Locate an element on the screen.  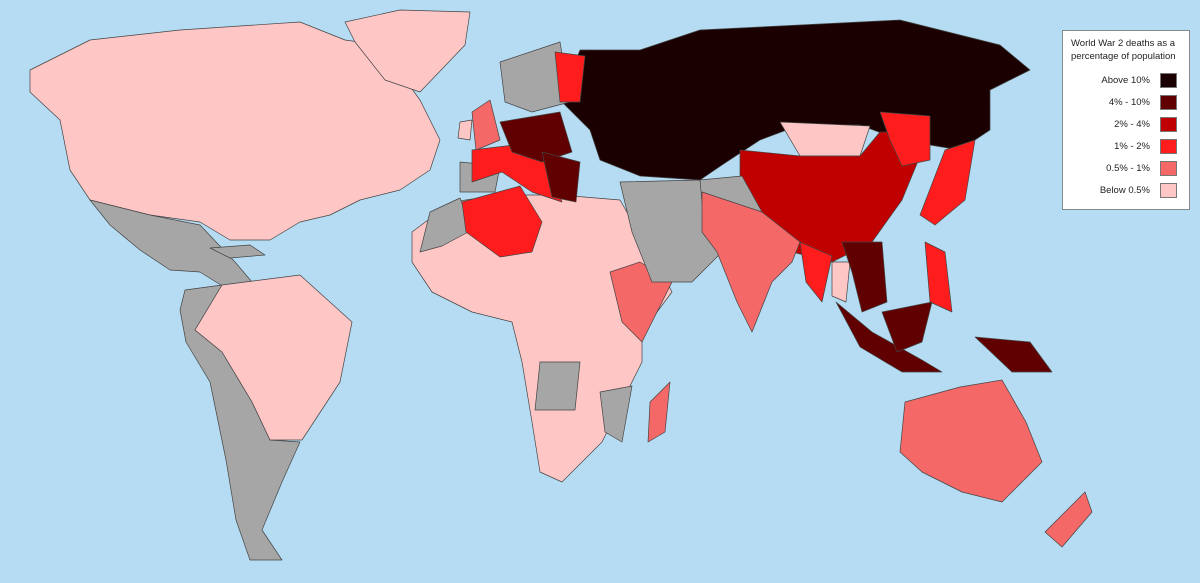
region-japan is located at coordinates (947, 182).